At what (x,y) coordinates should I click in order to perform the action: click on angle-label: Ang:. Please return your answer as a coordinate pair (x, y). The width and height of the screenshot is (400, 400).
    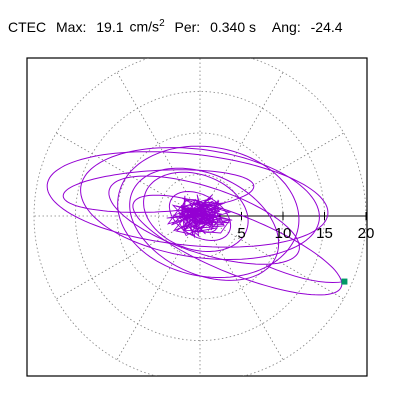
    Looking at the image, I should click on (286, 26).